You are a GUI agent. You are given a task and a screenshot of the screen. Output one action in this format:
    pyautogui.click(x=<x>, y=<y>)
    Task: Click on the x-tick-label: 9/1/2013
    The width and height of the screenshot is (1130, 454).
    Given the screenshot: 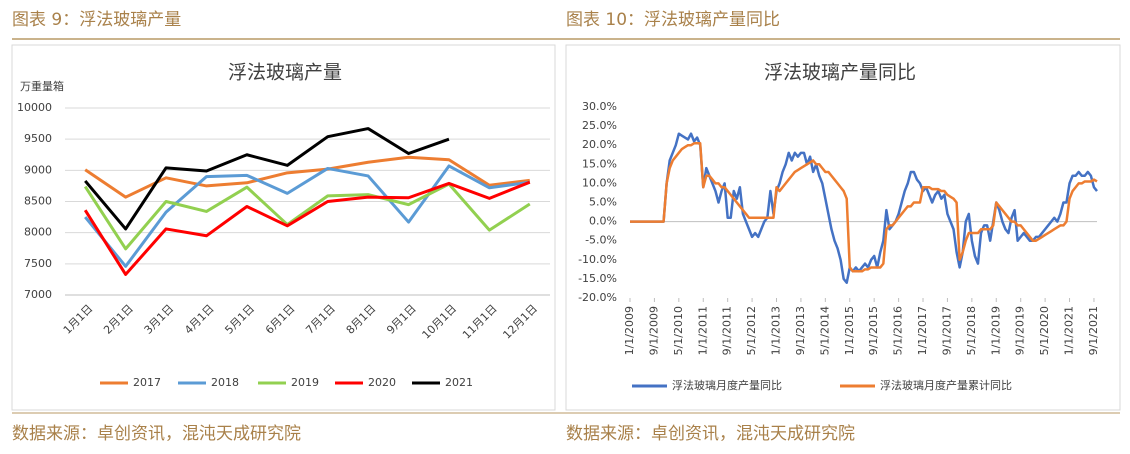 What is the action you would take?
    pyautogui.click(x=800, y=330)
    